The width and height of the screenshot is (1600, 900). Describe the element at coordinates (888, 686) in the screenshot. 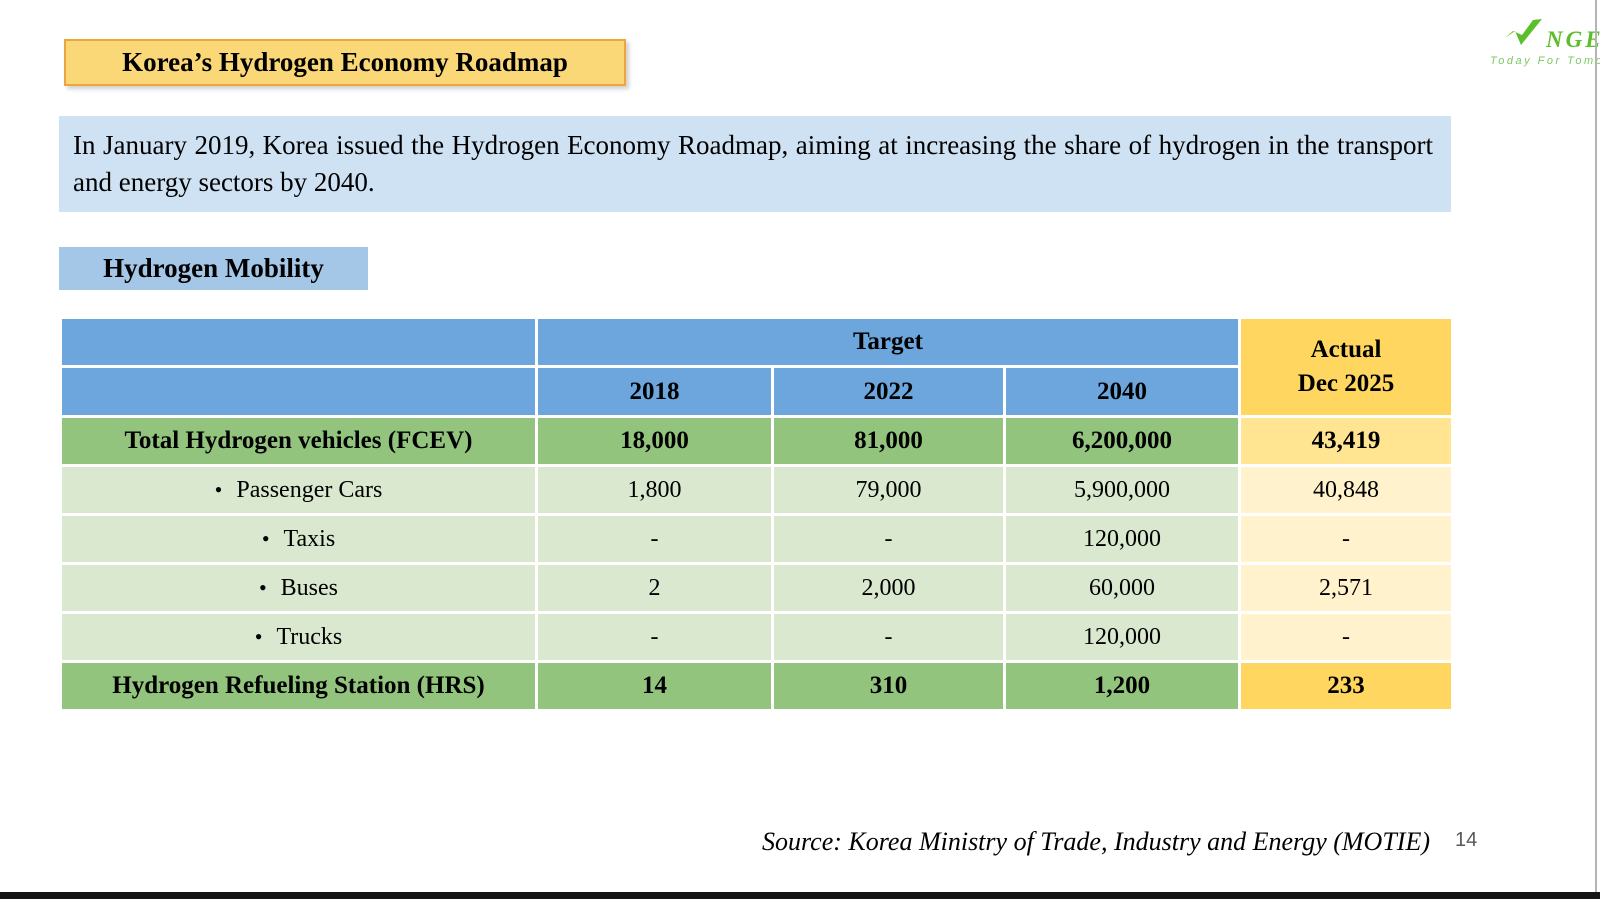

I see `value-cell: 310` at that location.